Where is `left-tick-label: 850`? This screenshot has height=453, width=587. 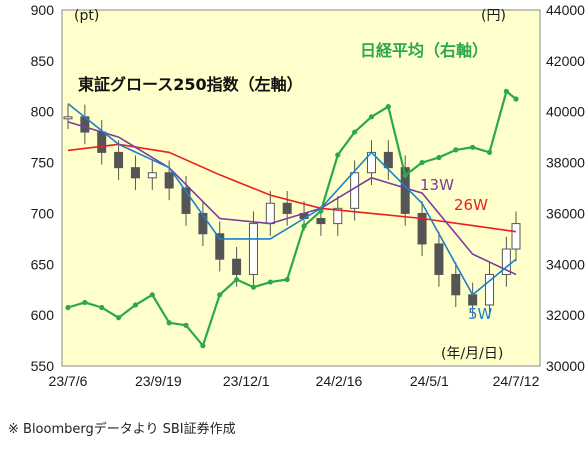
left-tick-label: 850 is located at coordinates (43, 61).